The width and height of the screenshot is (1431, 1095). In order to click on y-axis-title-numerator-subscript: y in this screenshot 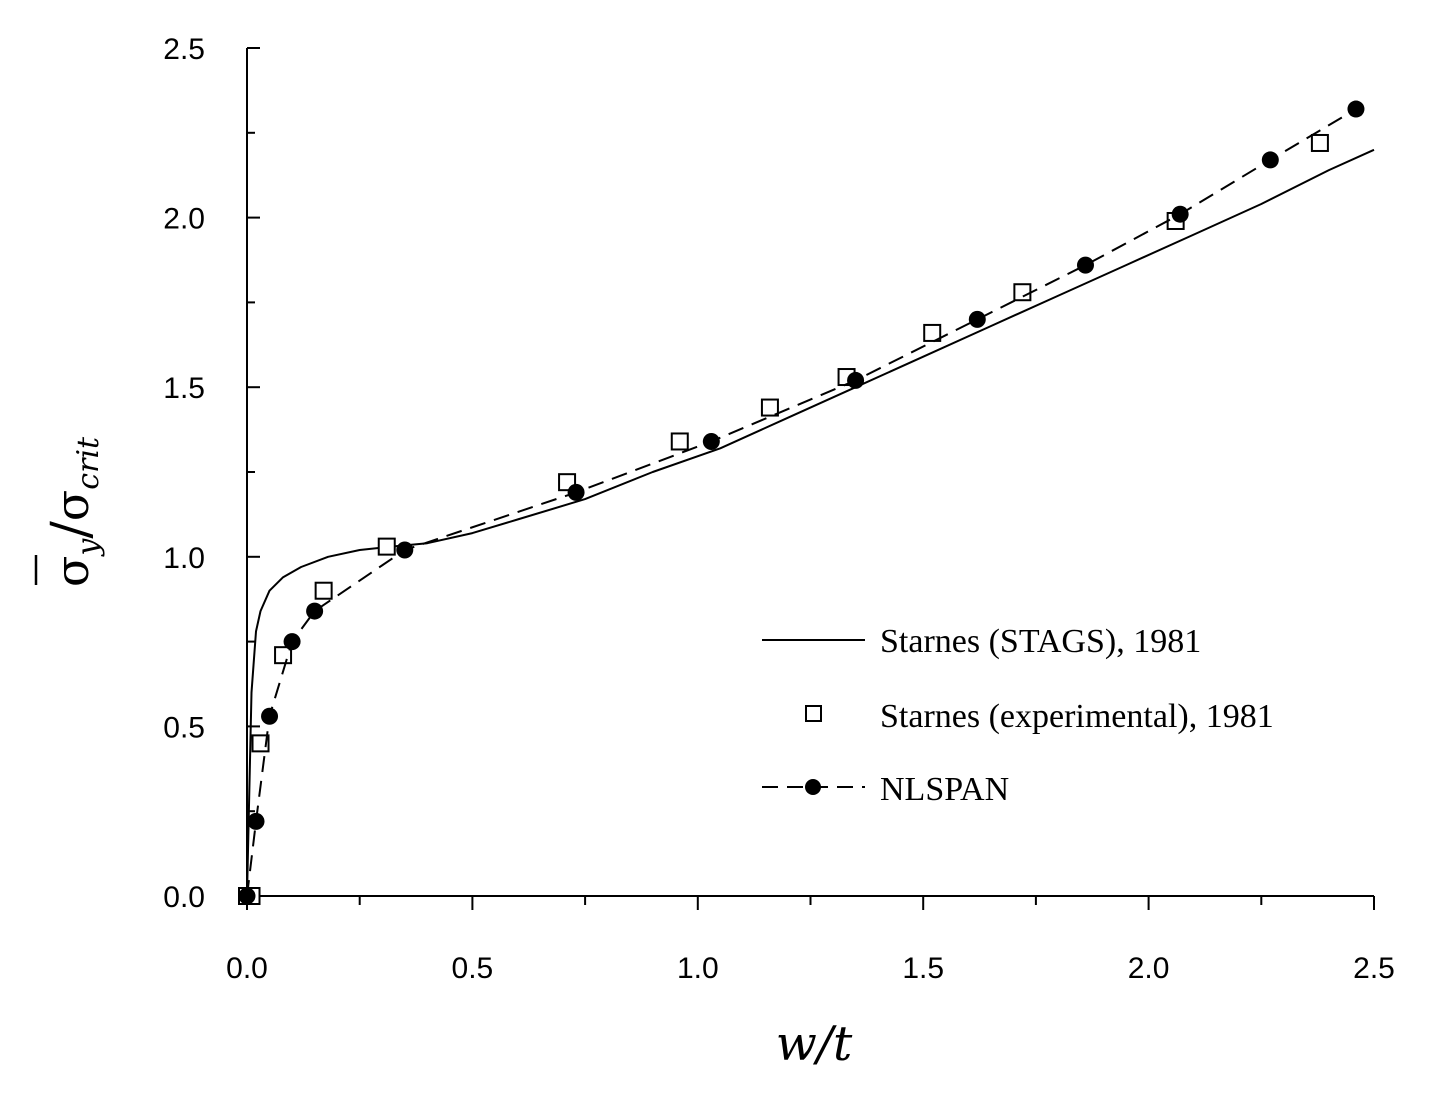, I will do `click(88, 548)`.